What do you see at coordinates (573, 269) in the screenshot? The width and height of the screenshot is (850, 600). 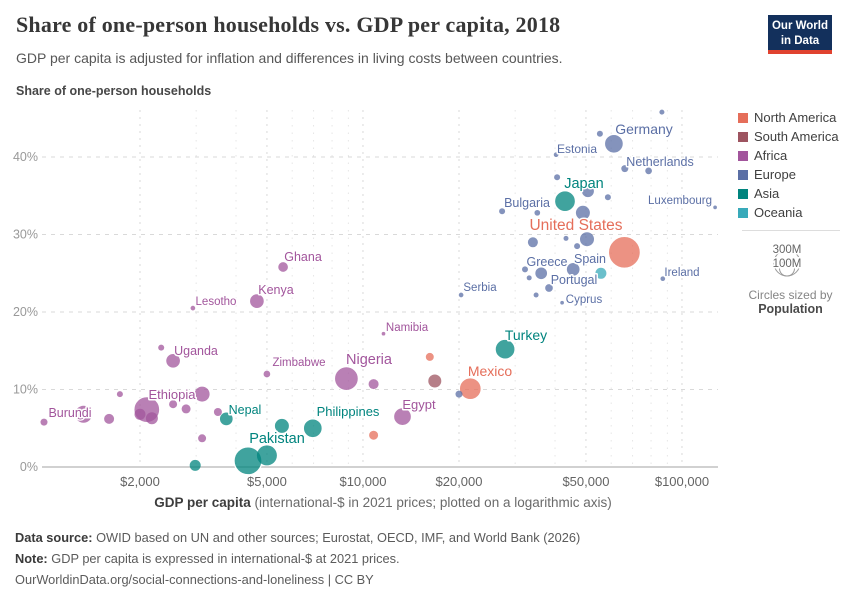 I see `data-point-spain` at bounding box center [573, 269].